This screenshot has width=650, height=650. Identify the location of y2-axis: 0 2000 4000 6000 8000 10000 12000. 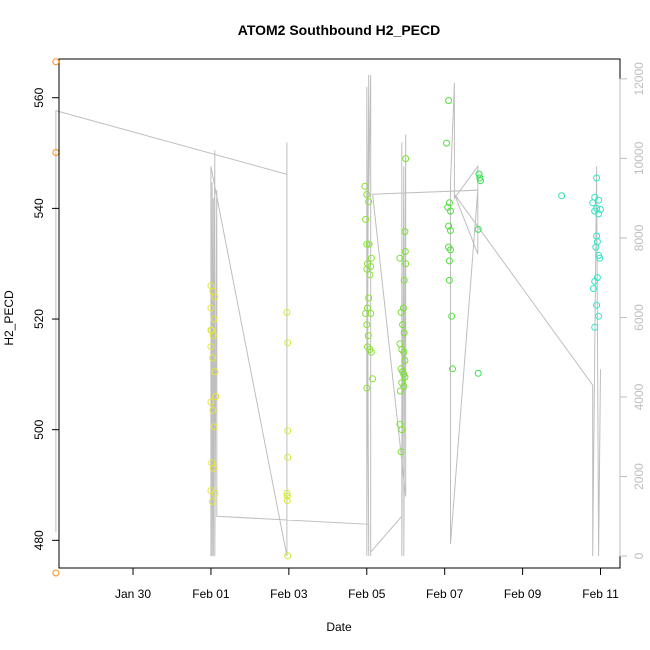
(632, 310).